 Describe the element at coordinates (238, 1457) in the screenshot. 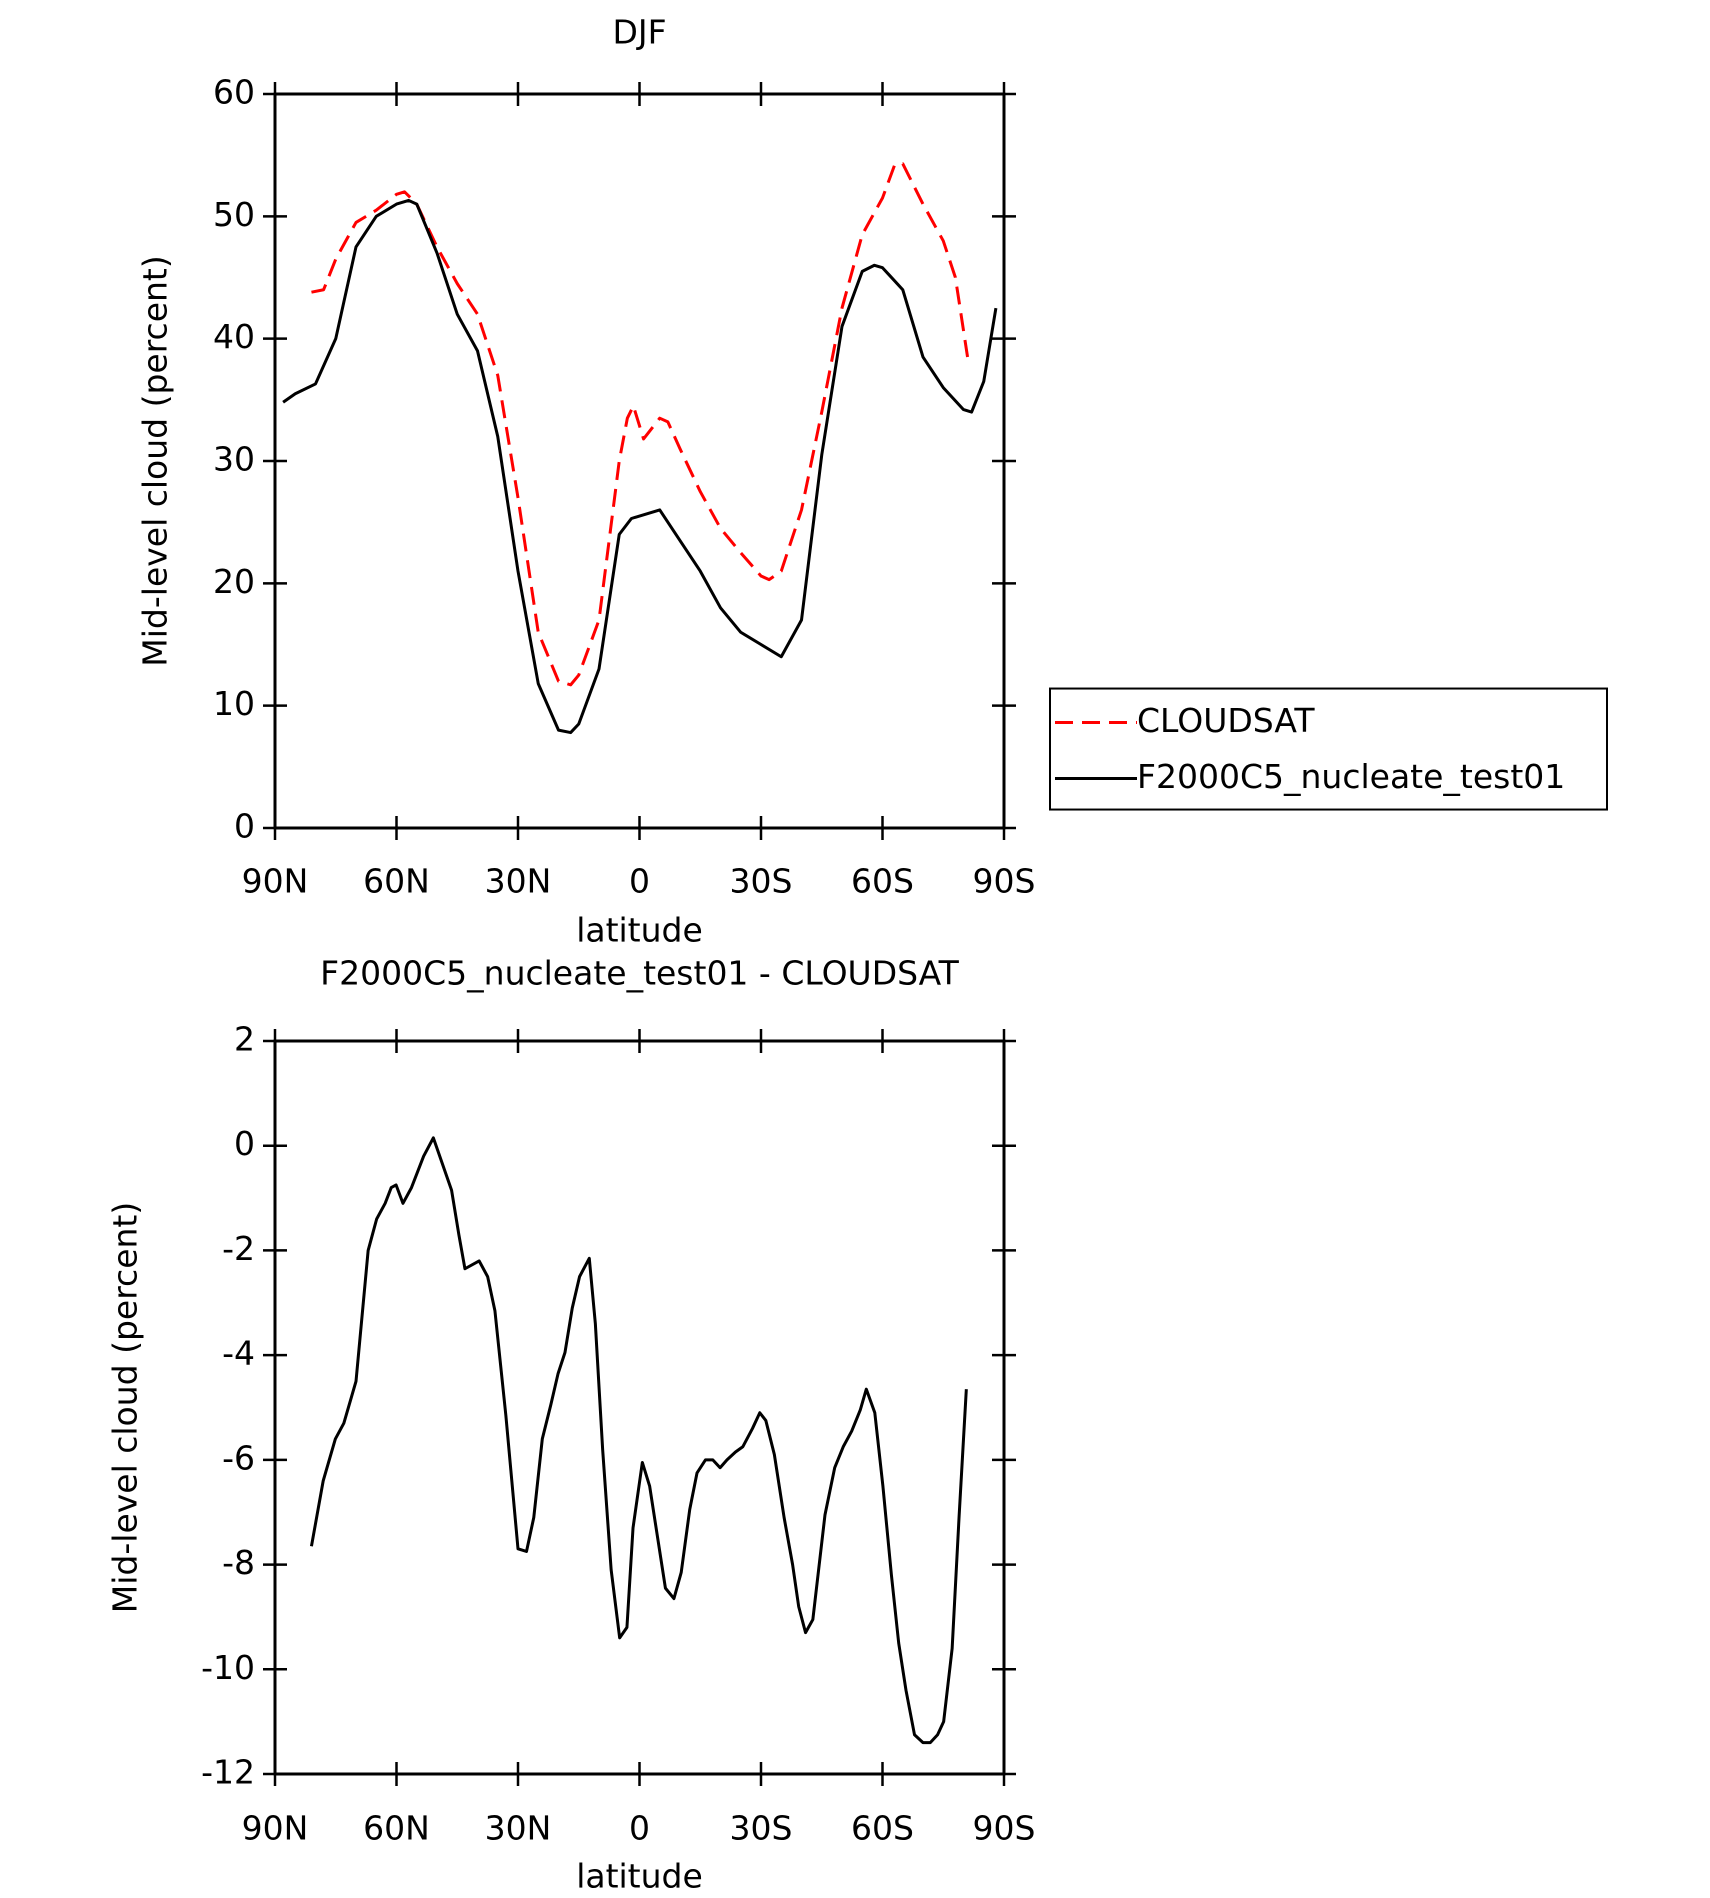

I see `y-tick-label: -6` at that location.